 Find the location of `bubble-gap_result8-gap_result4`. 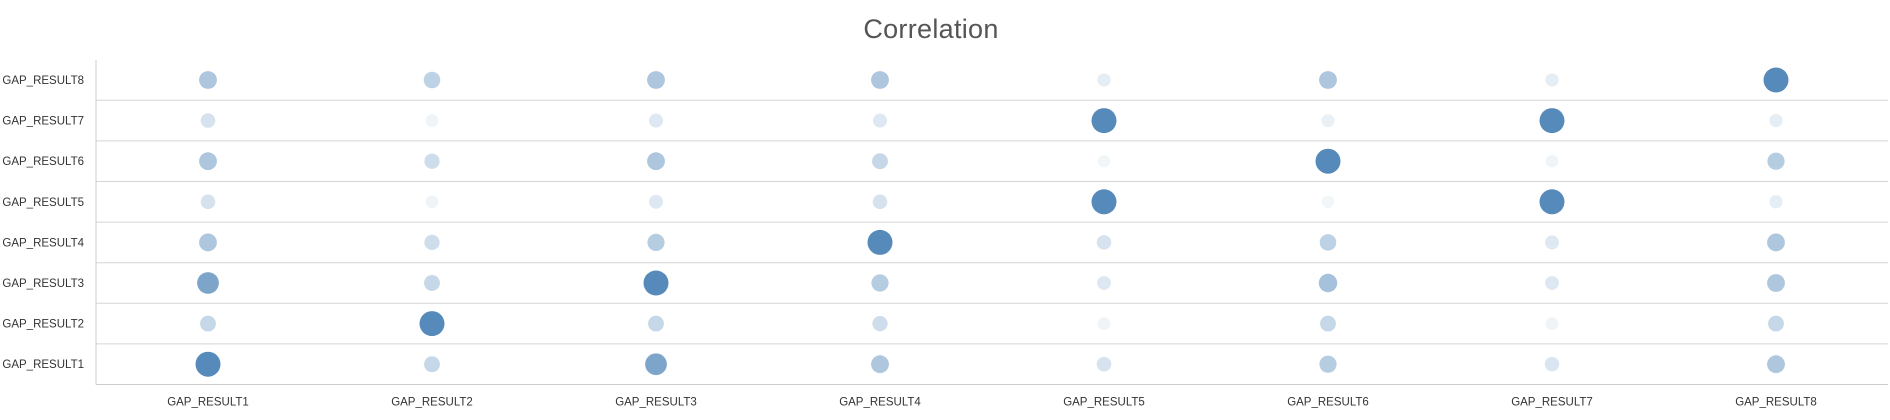

bubble-gap_result8-gap_result4 is located at coordinates (880, 80).